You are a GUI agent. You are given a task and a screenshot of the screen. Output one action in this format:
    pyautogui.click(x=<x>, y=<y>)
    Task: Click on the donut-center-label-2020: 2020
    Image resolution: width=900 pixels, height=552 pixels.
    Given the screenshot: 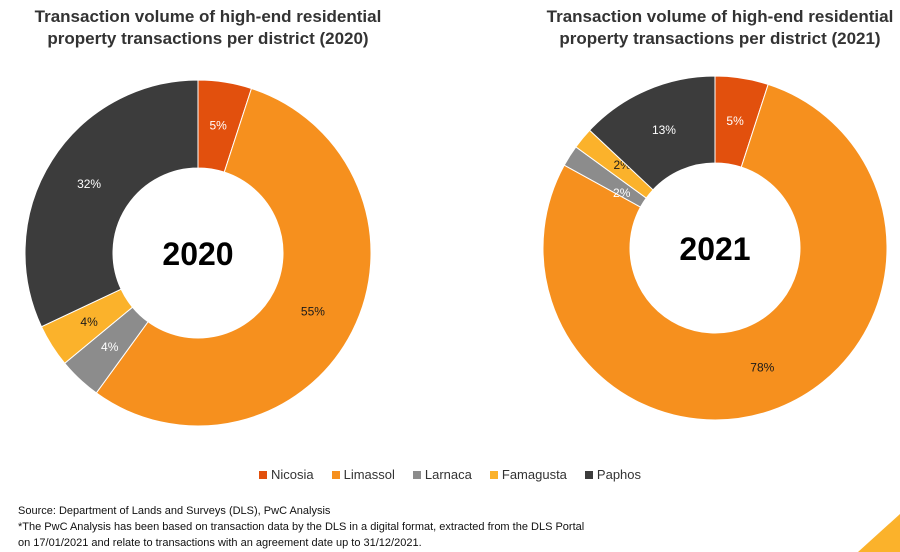 What is the action you would take?
    pyautogui.click(x=197, y=254)
    